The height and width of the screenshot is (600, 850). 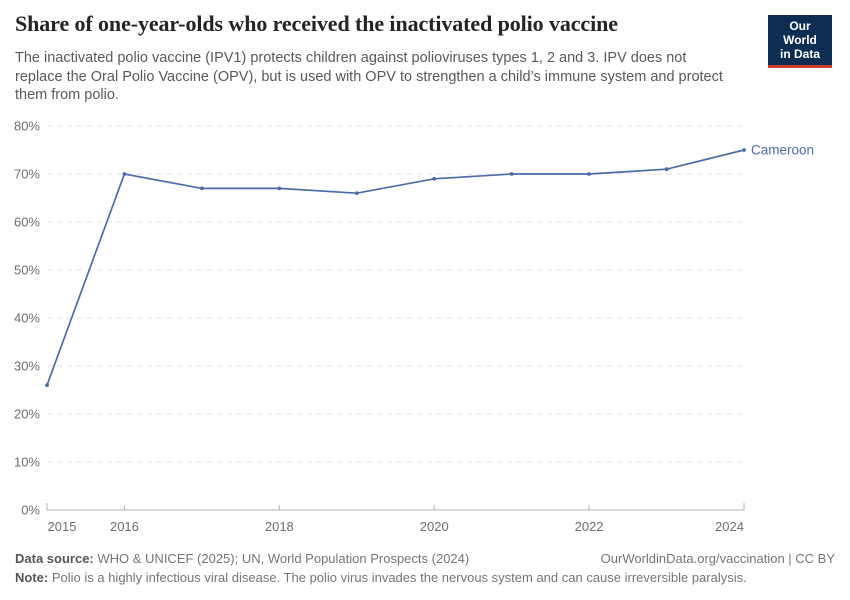 What do you see at coordinates (62, 526) in the screenshot?
I see `svg-text: 2015` at bounding box center [62, 526].